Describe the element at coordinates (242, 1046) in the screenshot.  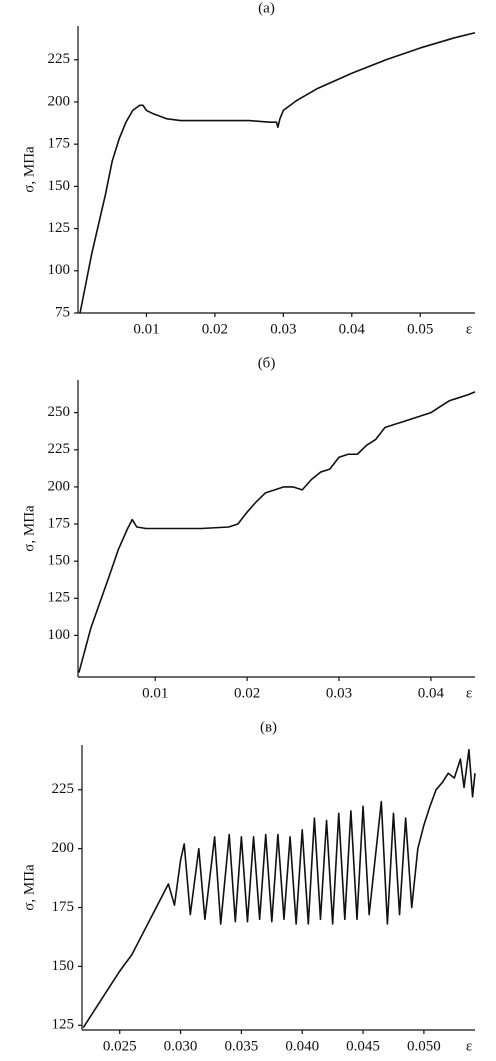
I see `x-tick-label: 0.035` at that location.